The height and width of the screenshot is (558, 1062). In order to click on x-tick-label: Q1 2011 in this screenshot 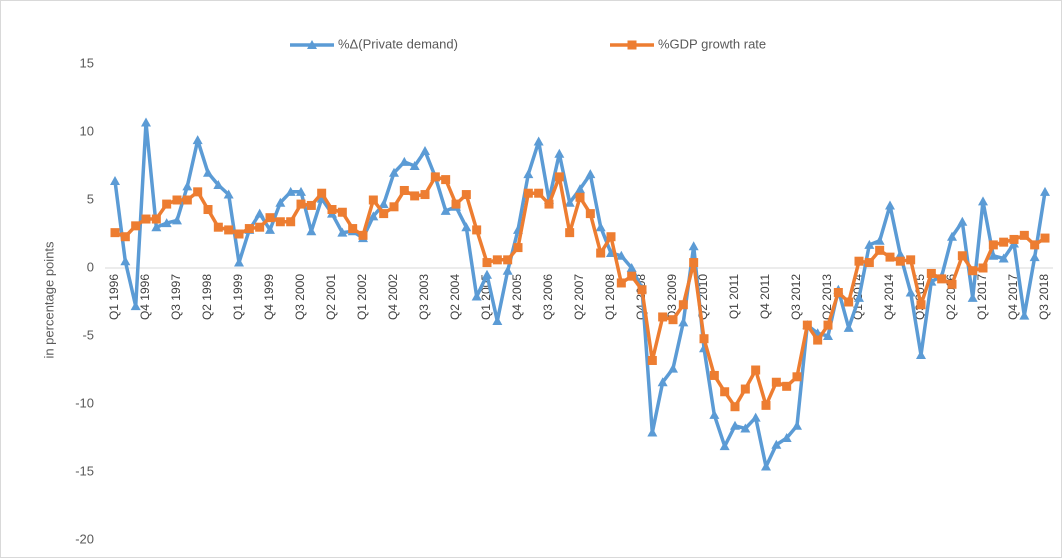, I will do `click(734, 296)`.